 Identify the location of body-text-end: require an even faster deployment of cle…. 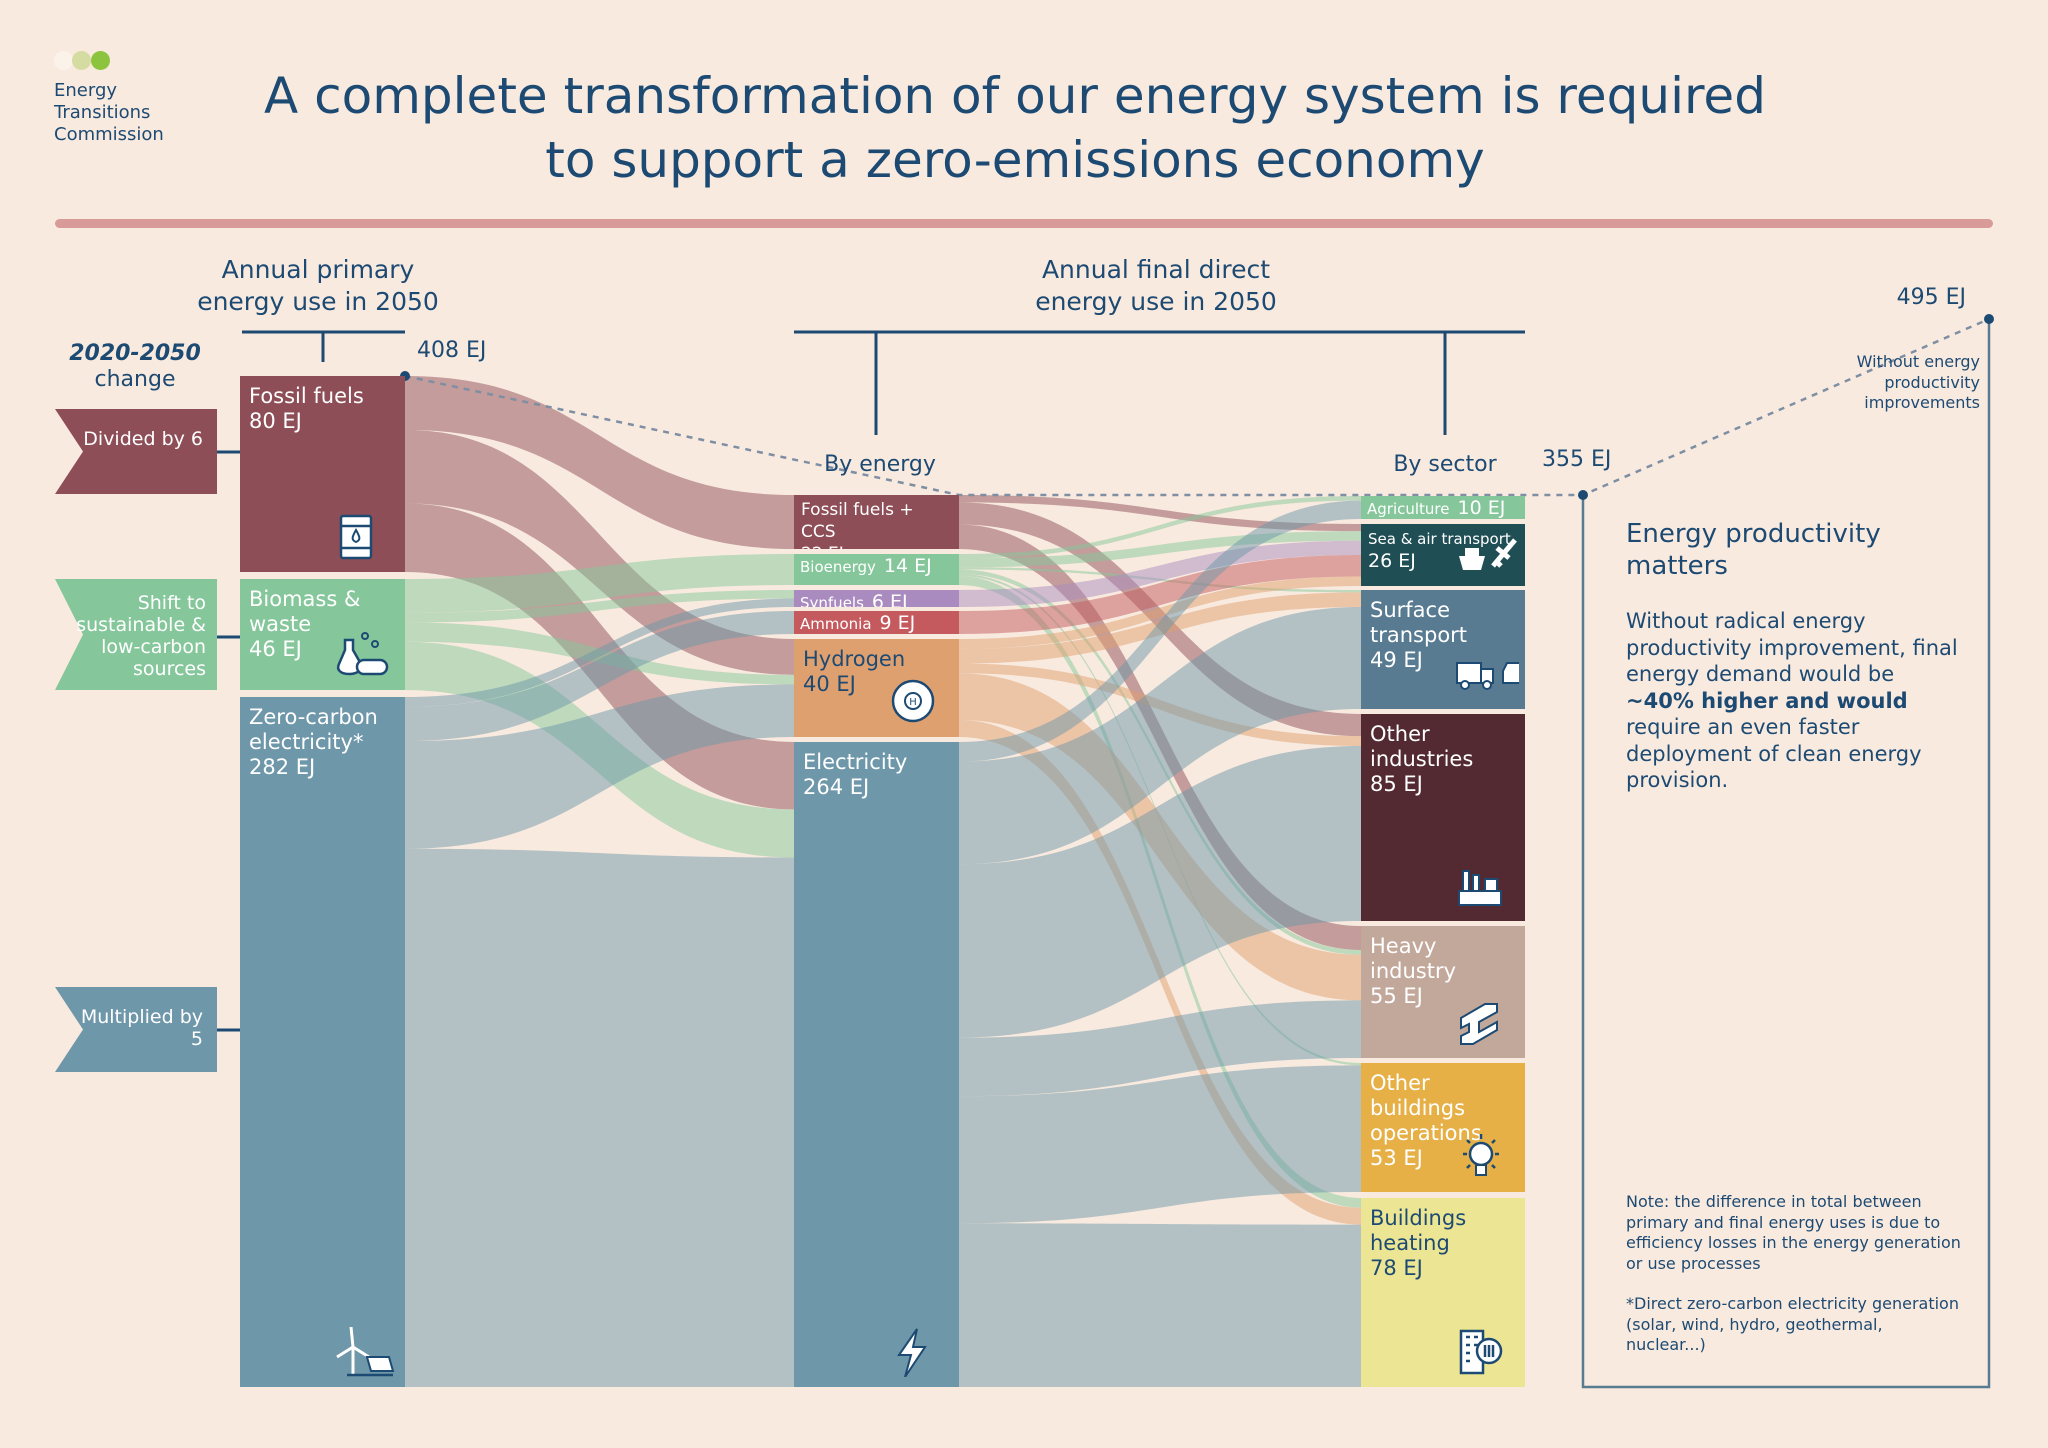
(1774, 753).